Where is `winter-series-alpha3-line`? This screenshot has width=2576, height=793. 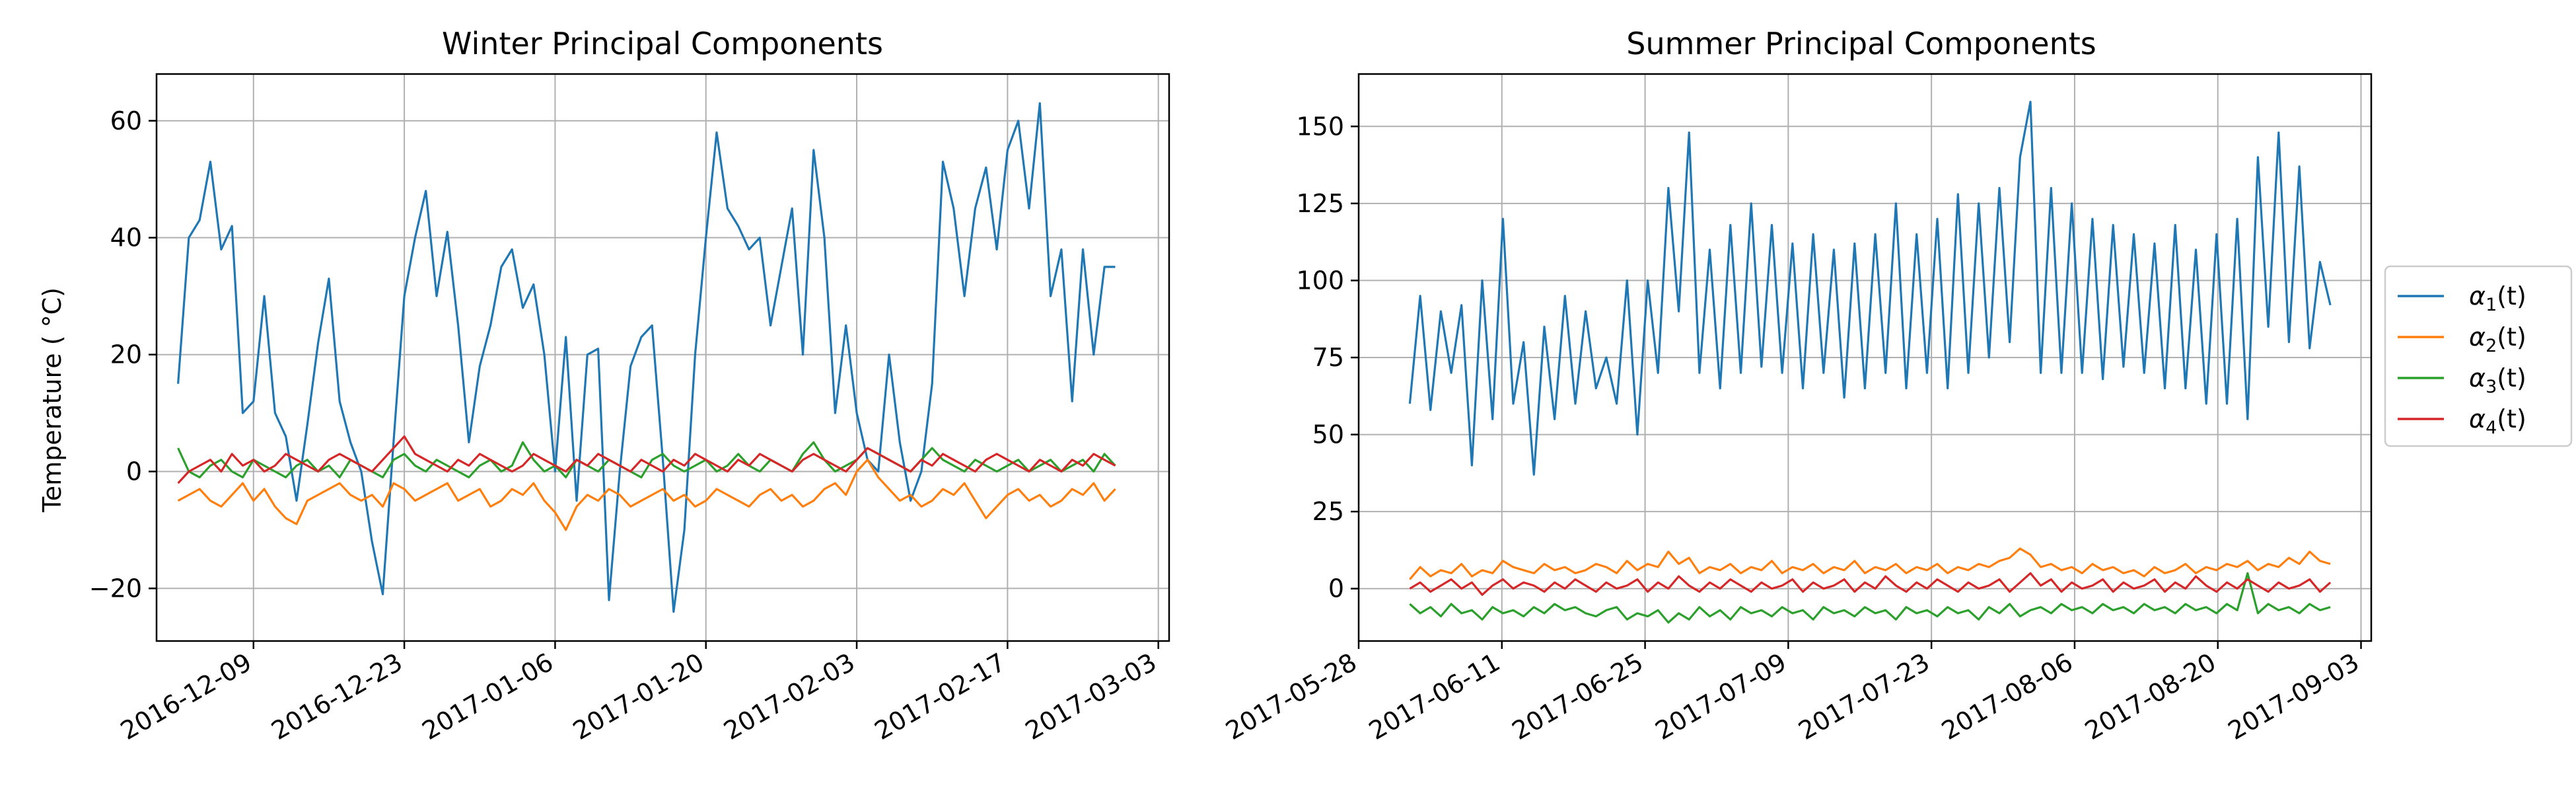
winter-series-alpha3-line is located at coordinates (647, 460).